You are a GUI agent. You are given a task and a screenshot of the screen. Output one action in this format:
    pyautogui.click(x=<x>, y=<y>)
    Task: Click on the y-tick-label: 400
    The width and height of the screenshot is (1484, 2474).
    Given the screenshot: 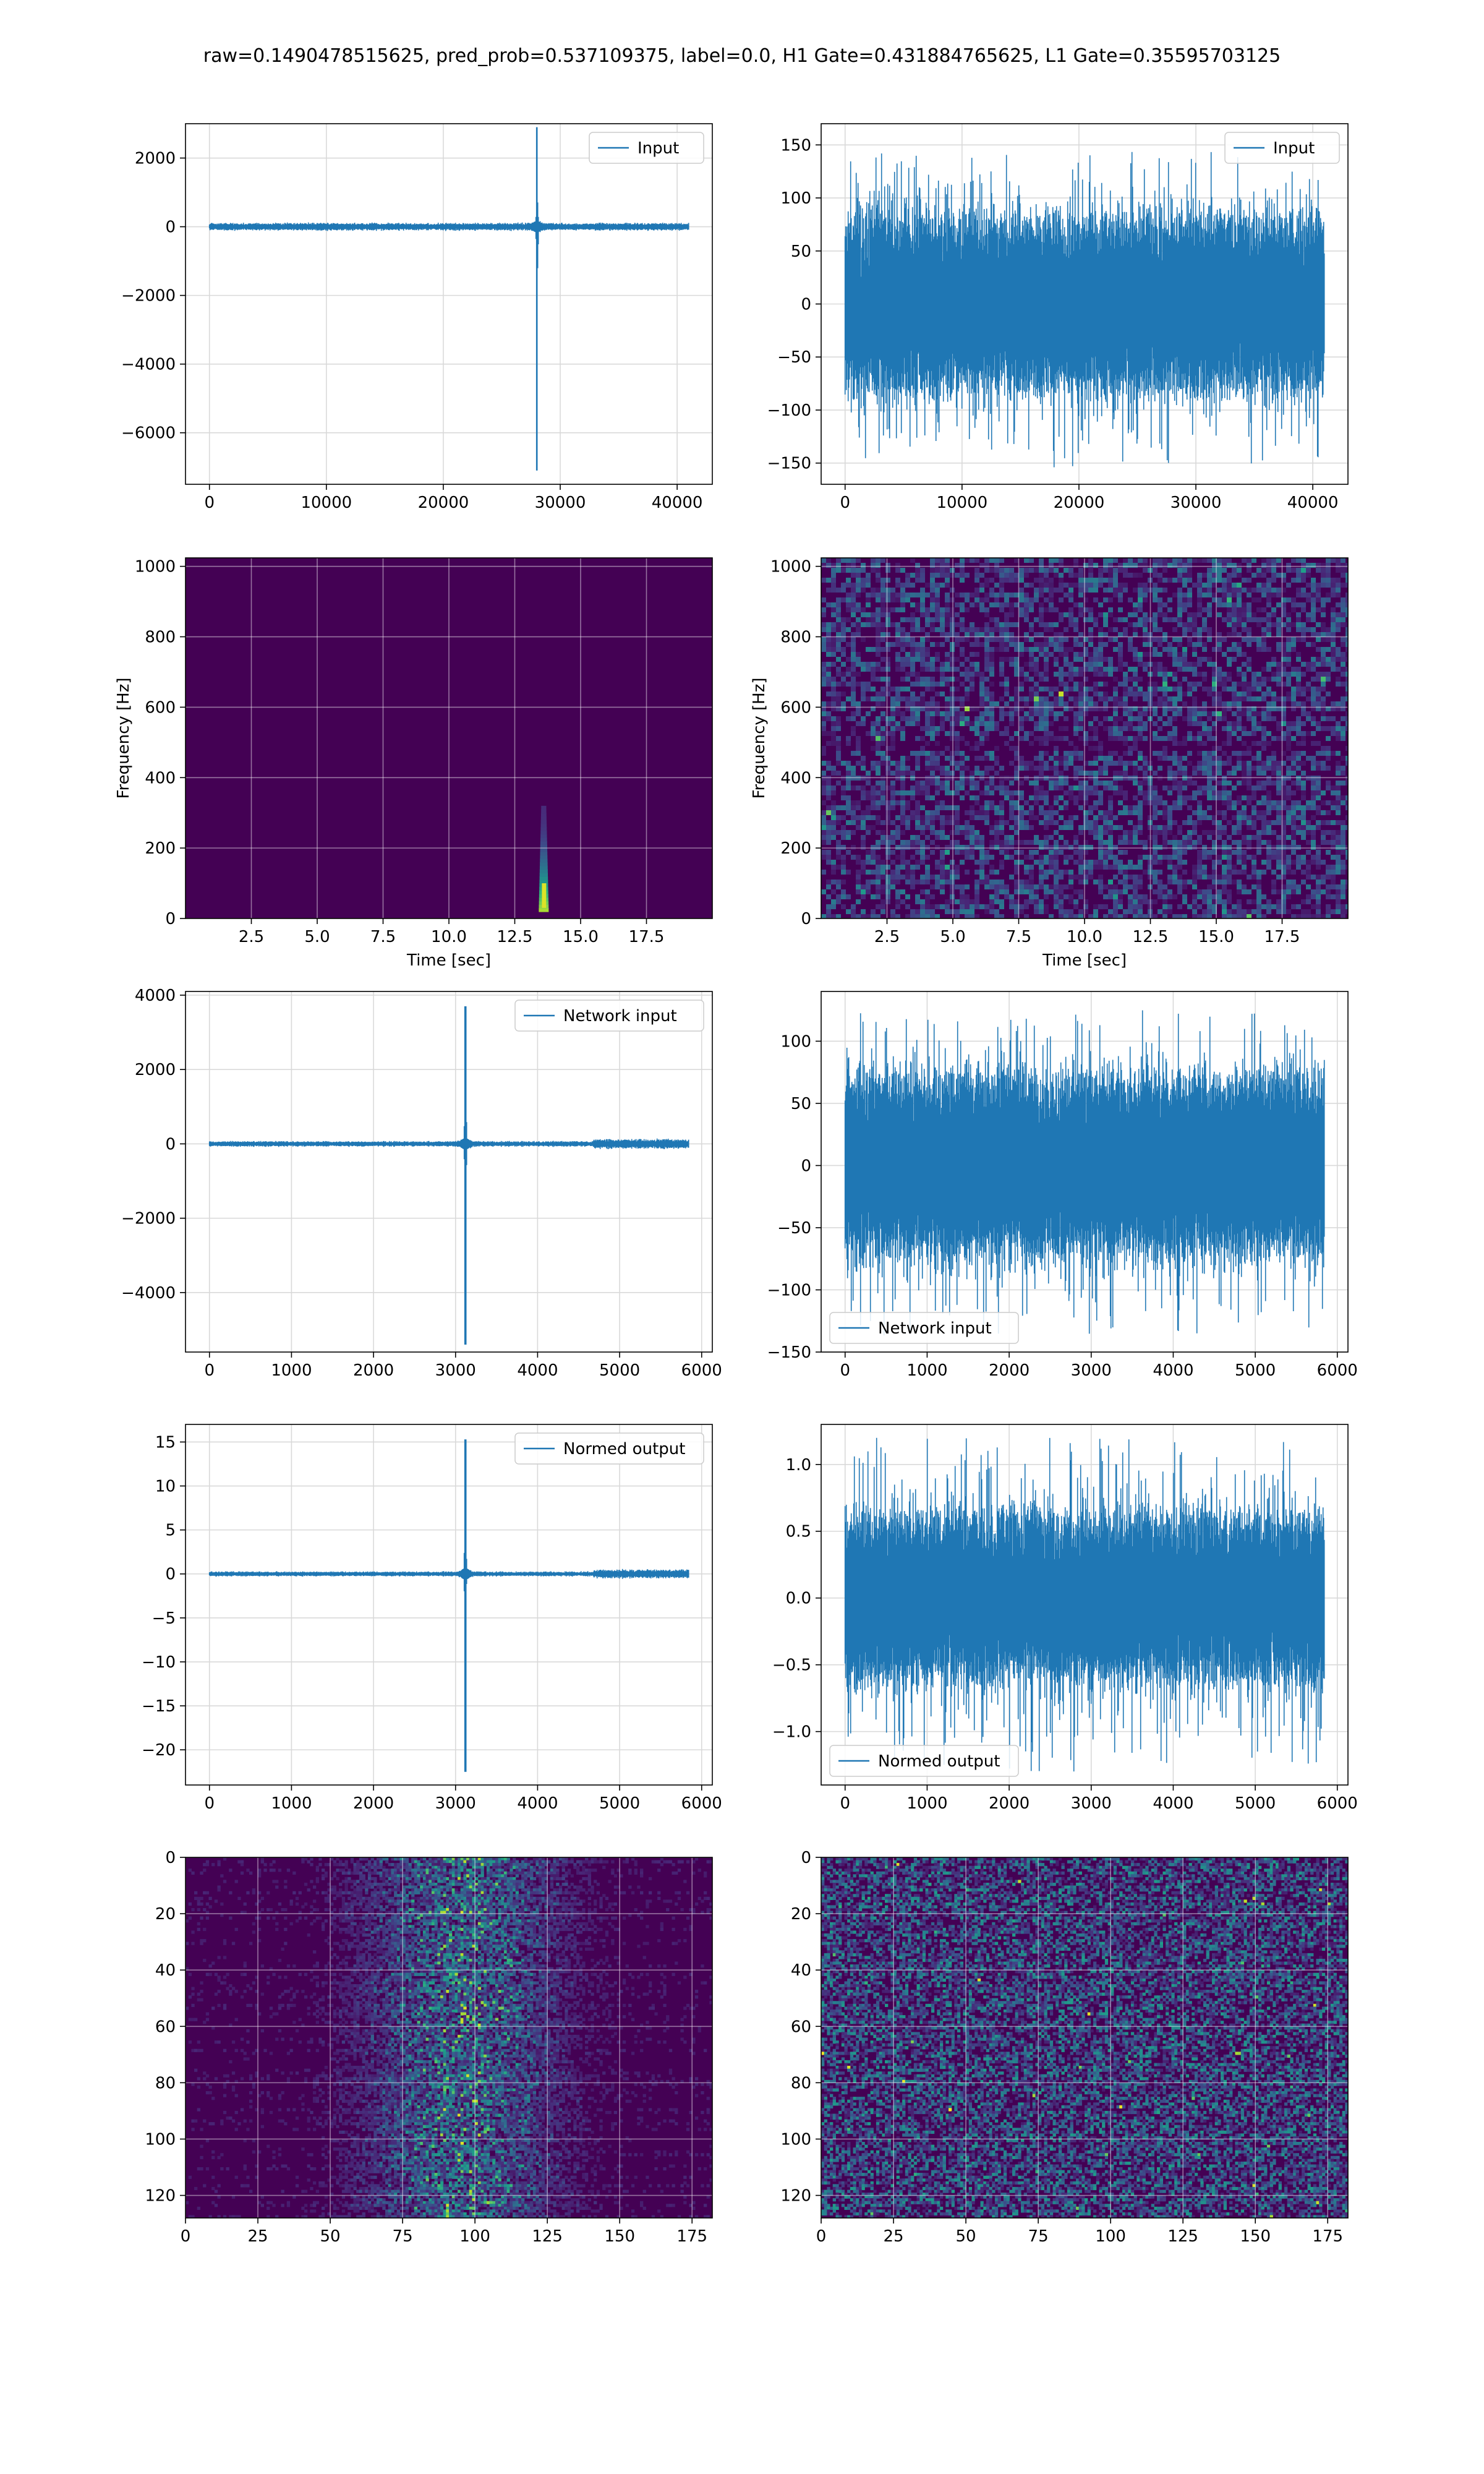 What is the action you would take?
    pyautogui.click(x=160, y=778)
    